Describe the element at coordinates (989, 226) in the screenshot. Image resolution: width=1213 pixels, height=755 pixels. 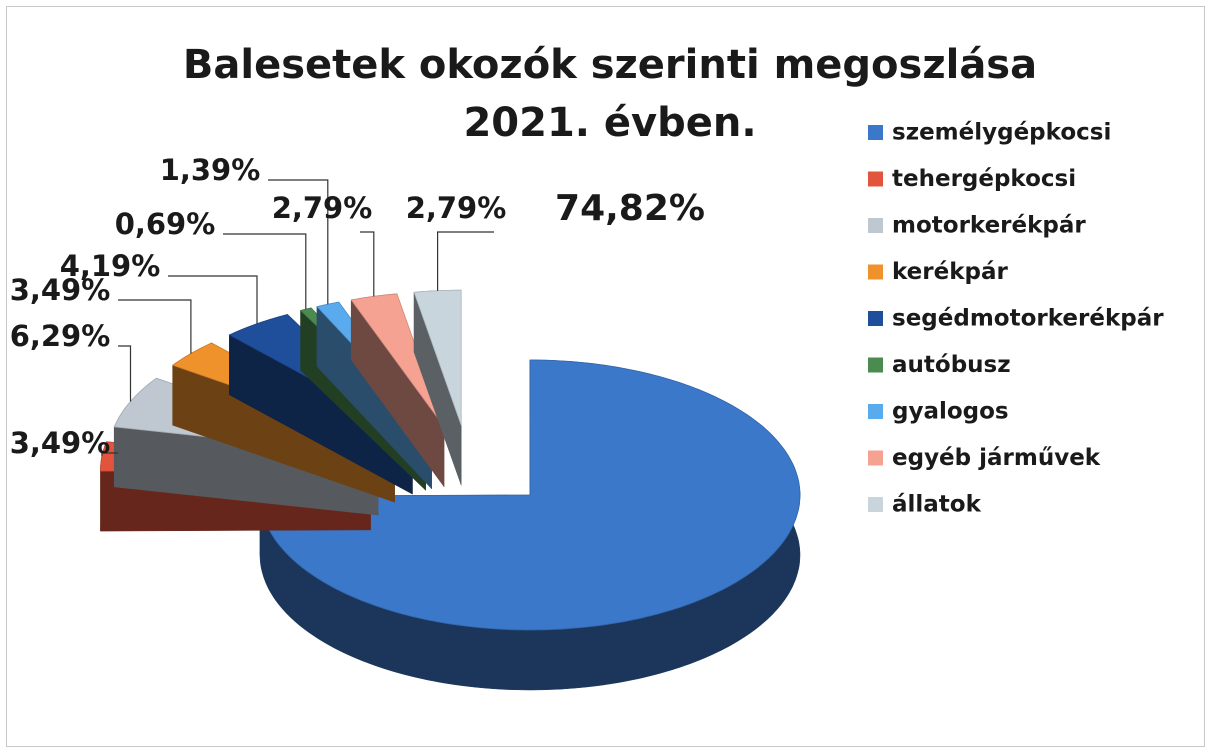
I see `legend-label: motorkerékpár` at that location.